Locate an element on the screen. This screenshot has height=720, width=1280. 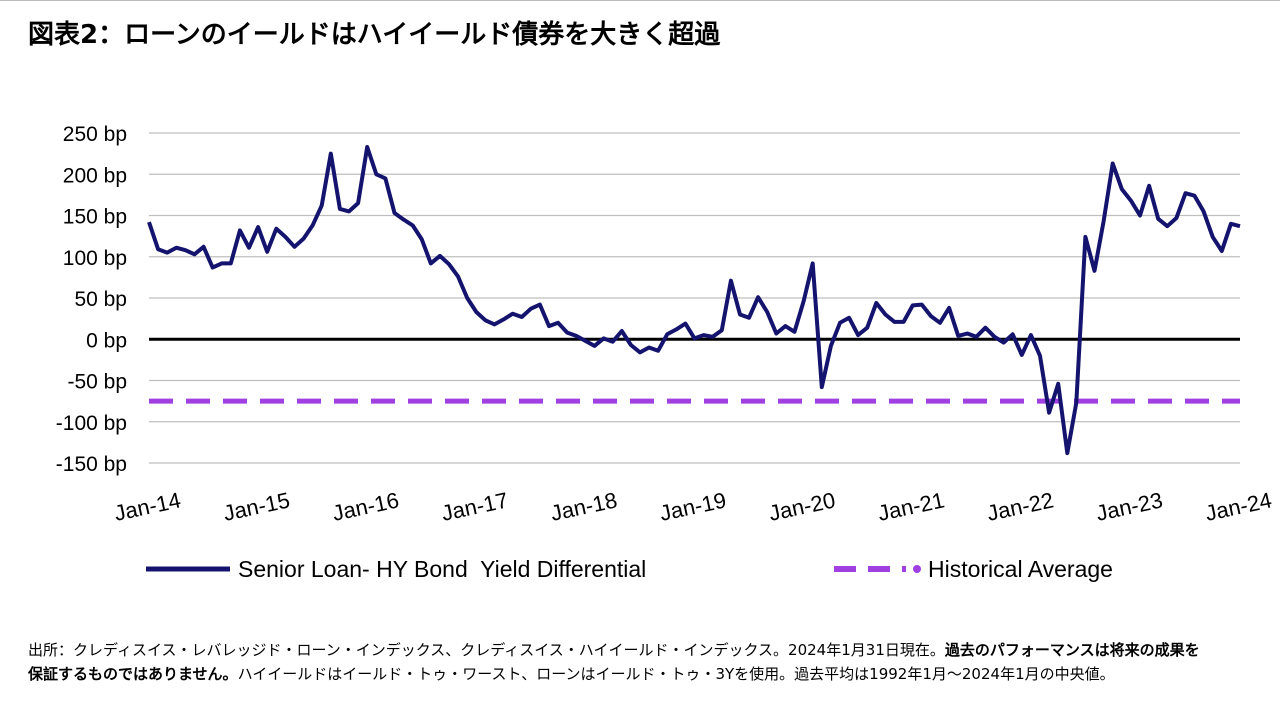
x-tick-label: Jan-24 is located at coordinates (1238, 506).